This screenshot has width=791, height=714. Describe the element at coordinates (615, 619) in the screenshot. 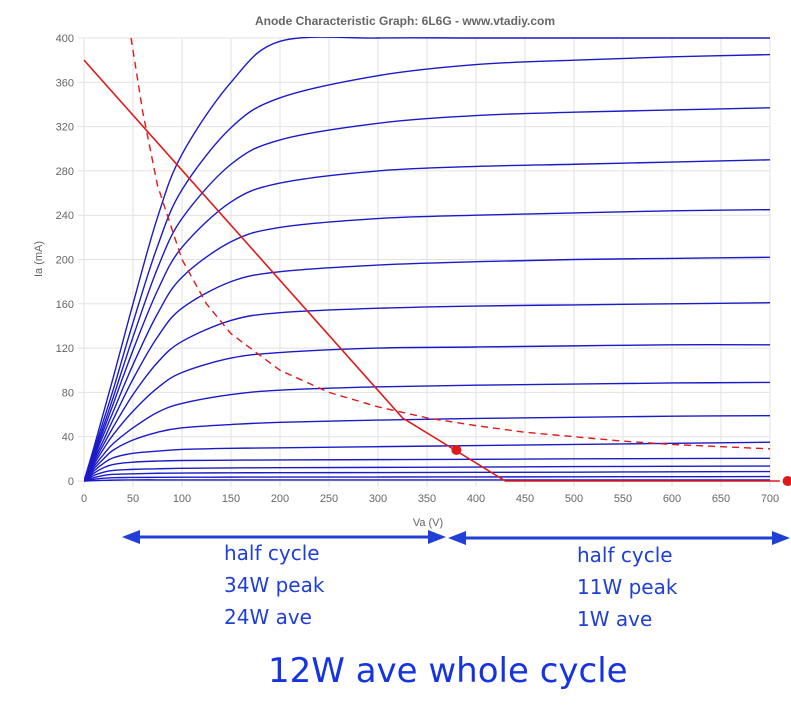

I see `right-annotation-line: 1W ave` at that location.